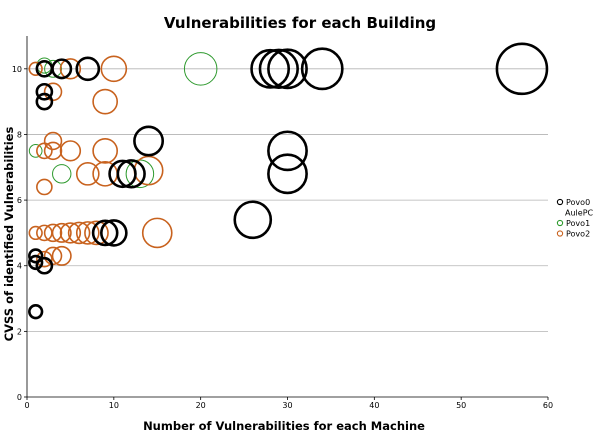 This screenshot has height=436, width=600. What do you see at coordinates (9, 234) in the screenshot?
I see `y-axis-label: CVSS of identified Vulnerabilities` at bounding box center [9, 234].